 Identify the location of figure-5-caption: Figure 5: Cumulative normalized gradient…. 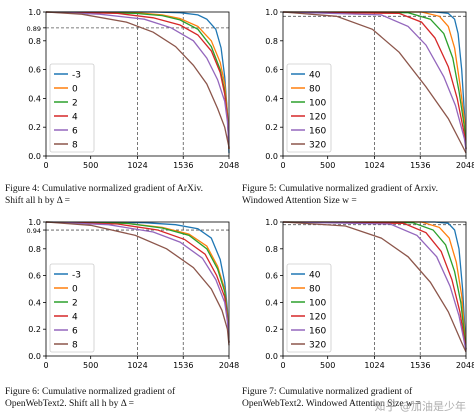
(340, 195).